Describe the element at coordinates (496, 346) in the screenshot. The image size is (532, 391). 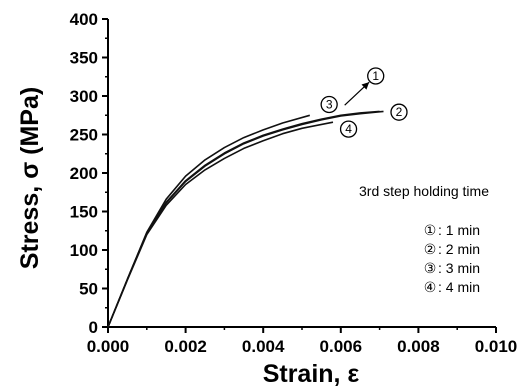
I see `x-tick-label: 0.010` at that location.